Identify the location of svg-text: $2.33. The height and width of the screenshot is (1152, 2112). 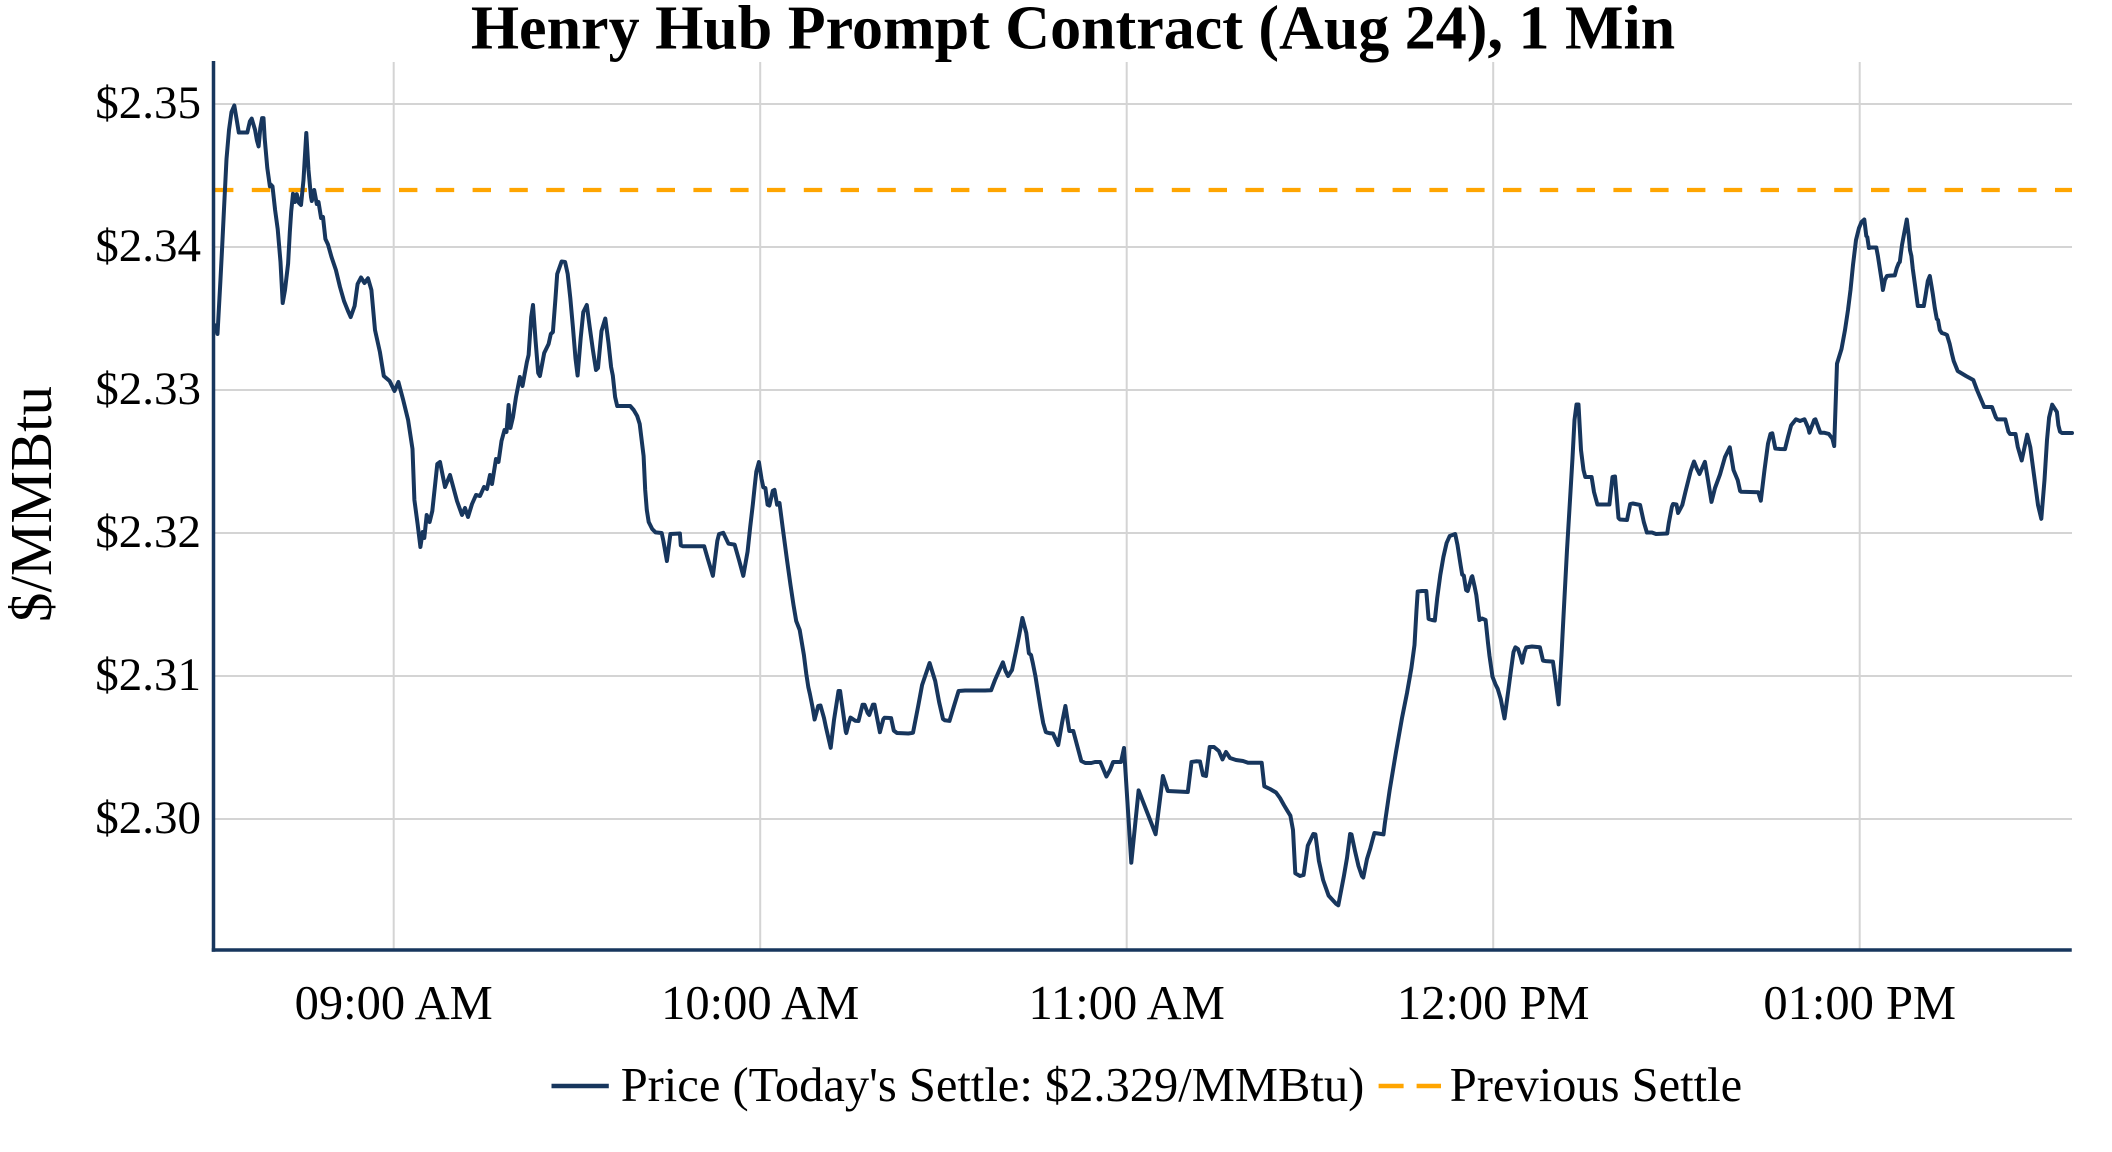
(148, 389).